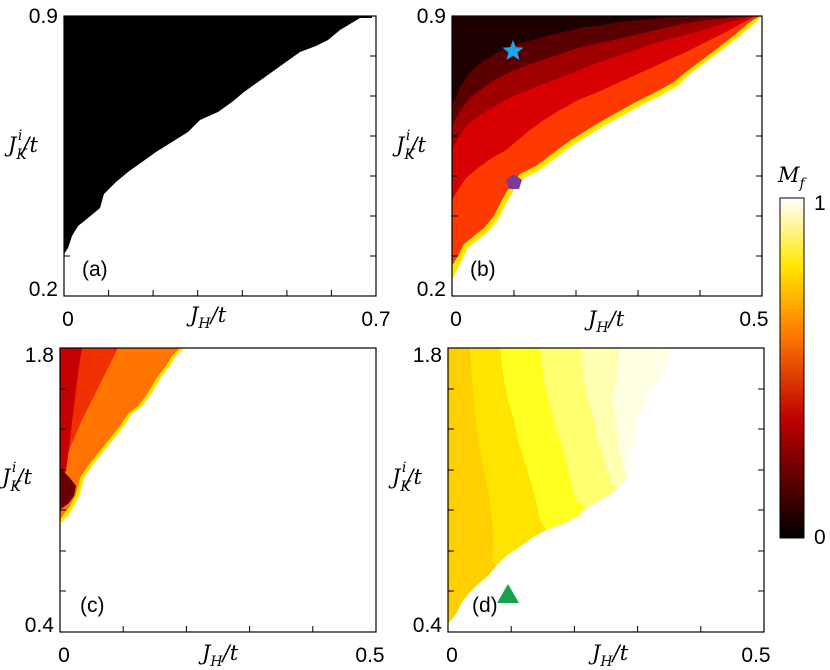 This screenshot has height=670, width=830. I want to click on panel-d-xtick-right: 0.5, so click(755, 655).